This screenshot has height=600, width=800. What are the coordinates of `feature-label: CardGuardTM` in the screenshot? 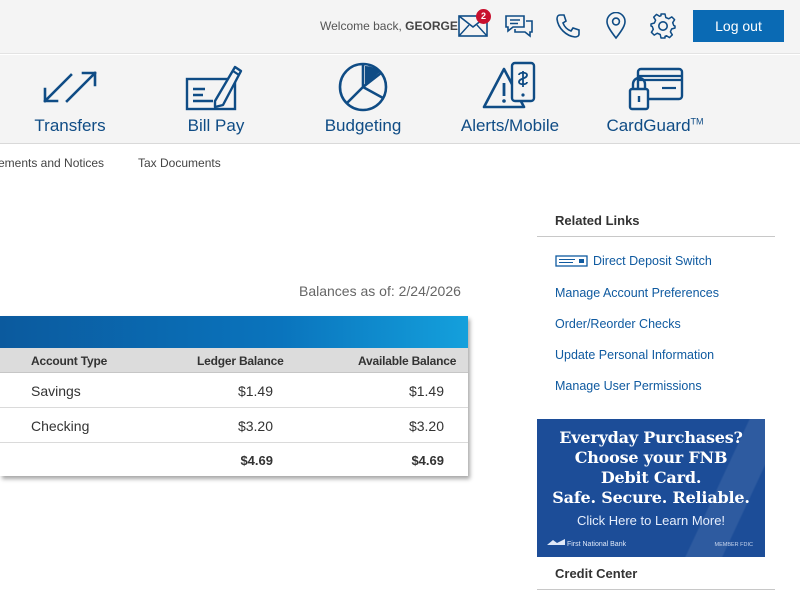 It's located at (655, 126).